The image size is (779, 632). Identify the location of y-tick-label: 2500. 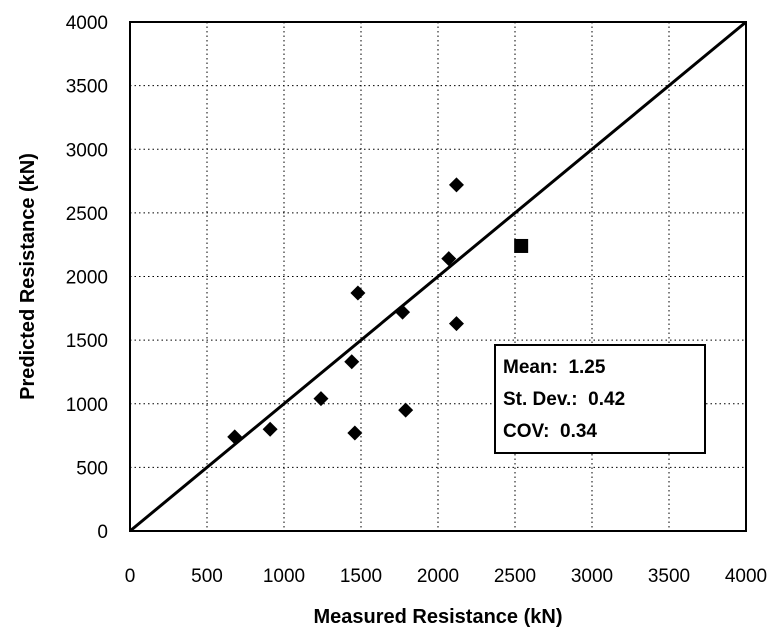
(87, 214).